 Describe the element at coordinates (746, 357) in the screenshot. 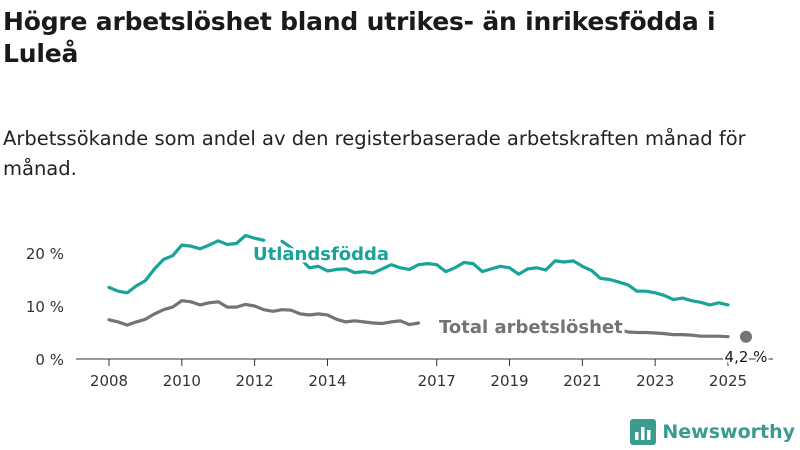

I see `total-end-value-label: 4,2 %` at that location.